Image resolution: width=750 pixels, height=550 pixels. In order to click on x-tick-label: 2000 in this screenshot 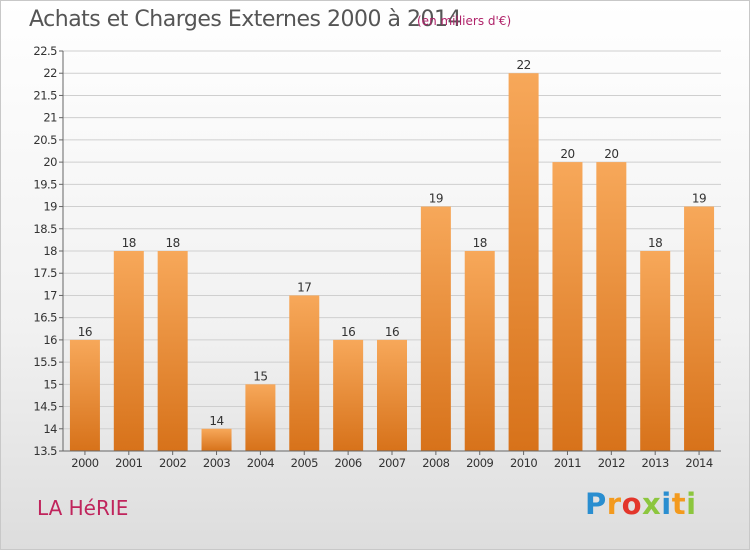, I will do `click(84, 463)`.